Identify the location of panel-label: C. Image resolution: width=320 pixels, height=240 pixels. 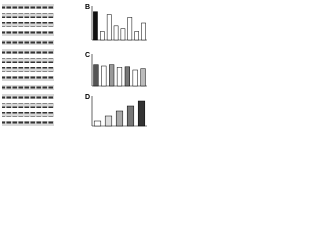
(87, 55).